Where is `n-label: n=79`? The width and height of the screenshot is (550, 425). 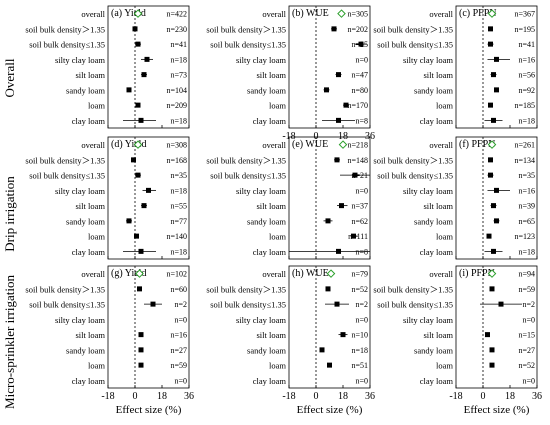 n-label: n=79 is located at coordinates (359, 274).